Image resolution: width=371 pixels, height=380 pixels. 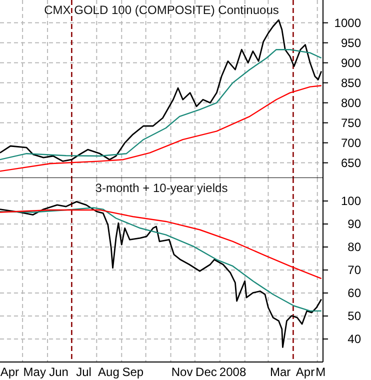 What do you see at coordinates (351, 201) in the screenshot?
I see `y-tick-label: 100` at bounding box center [351, 201].